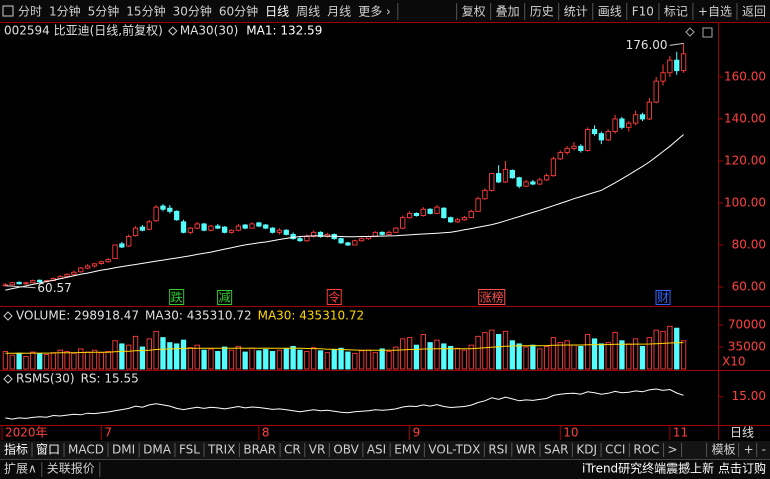 Image resolution: width=770 pixels, height=479 pixels. I want to click on tool-button: 历史, so click(542, 12).